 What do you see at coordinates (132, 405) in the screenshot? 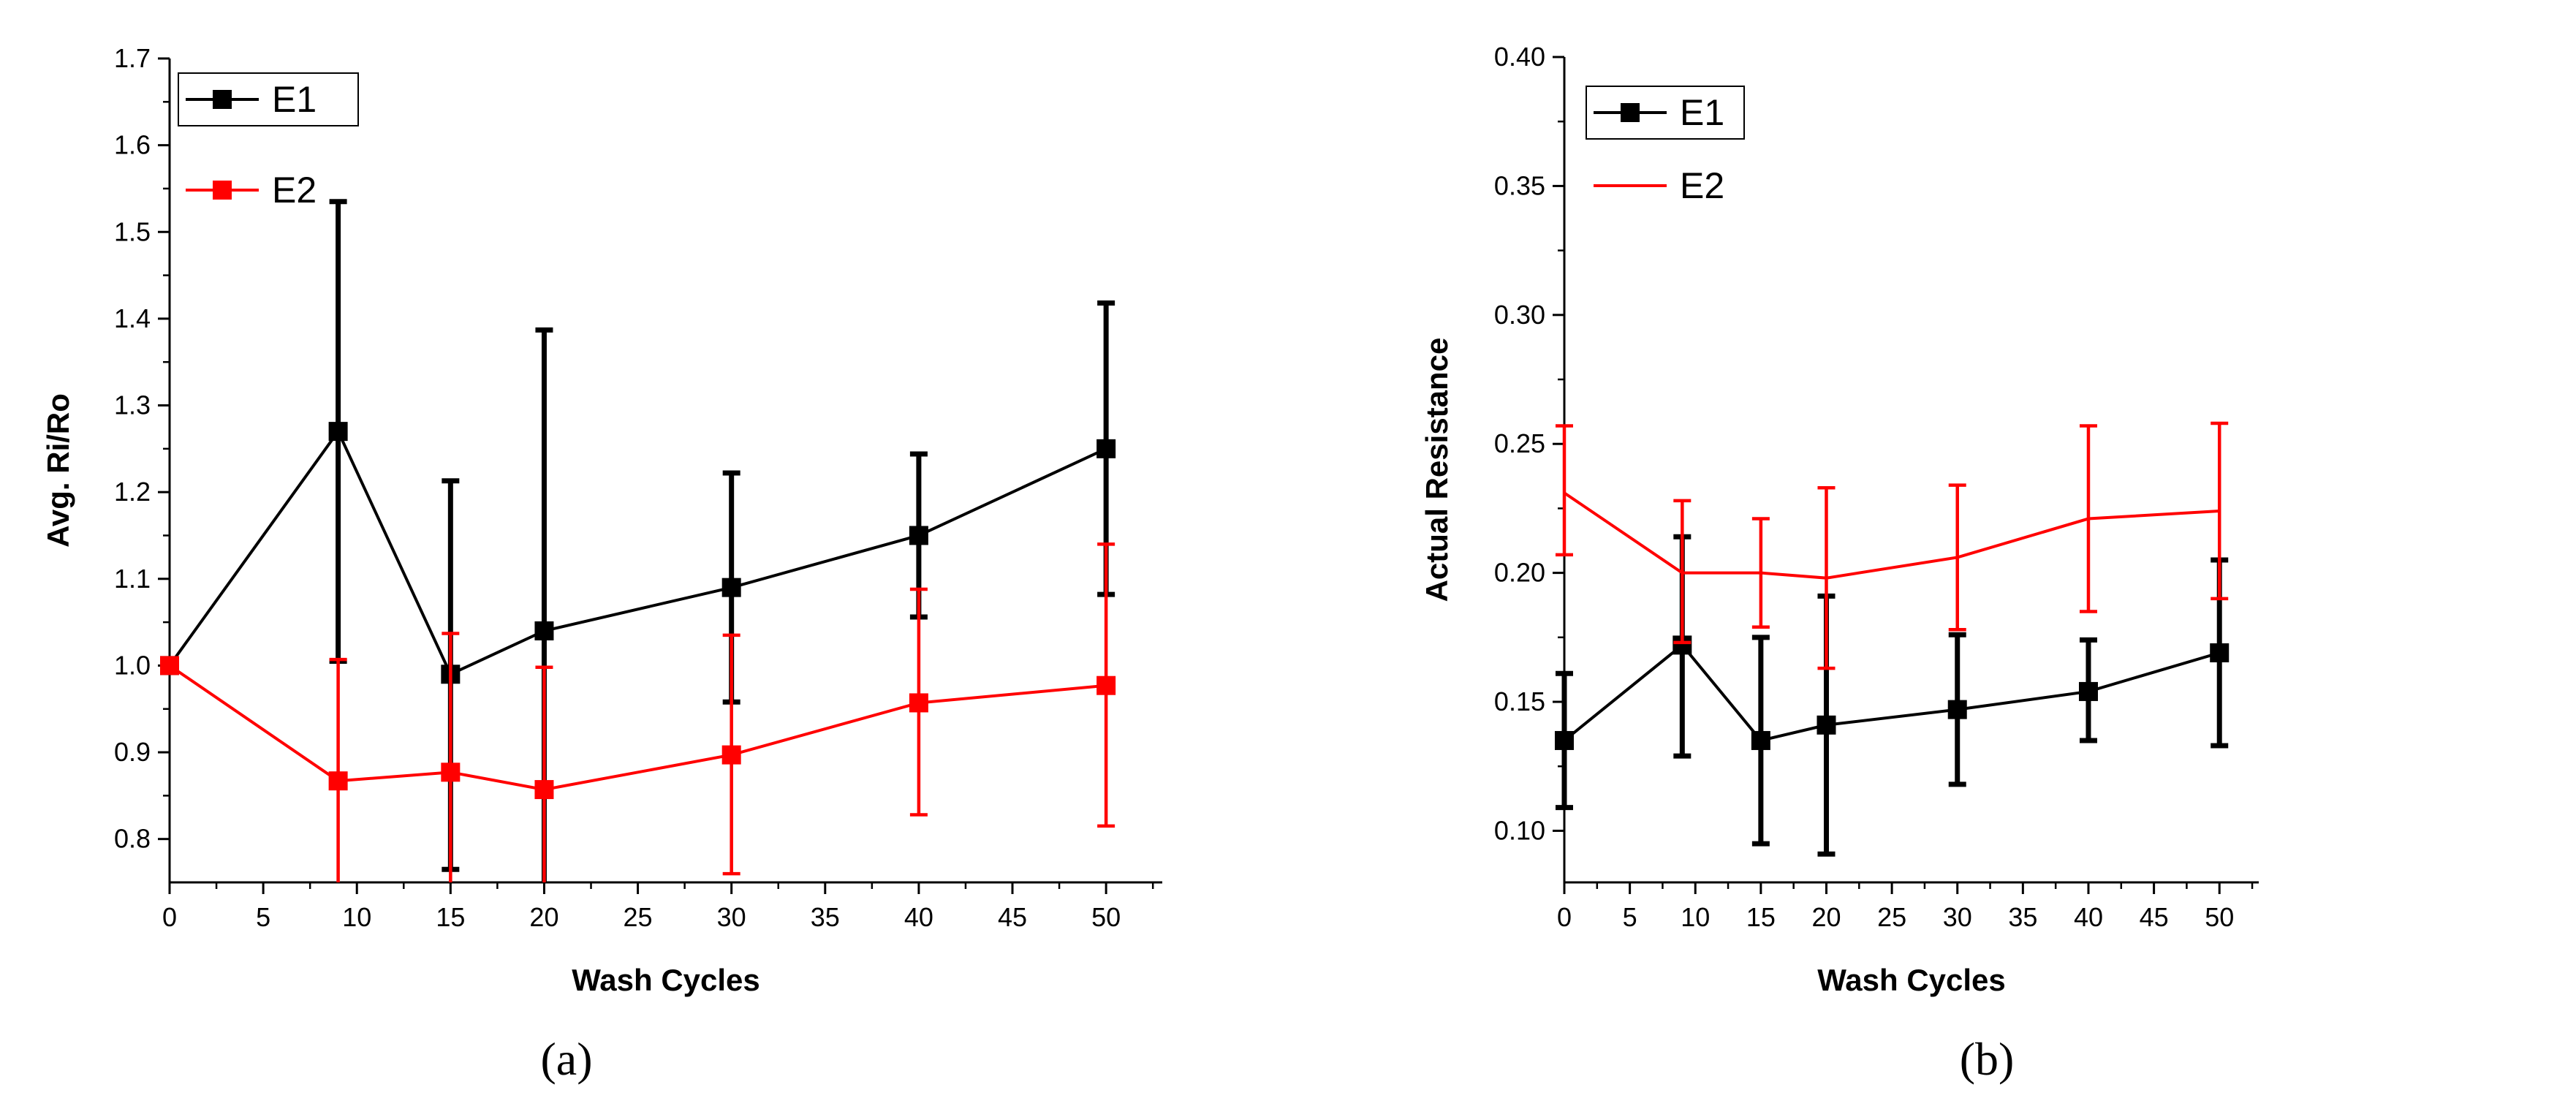
I see `y-tick-label: 1.3` at bounding box center [132, 405].